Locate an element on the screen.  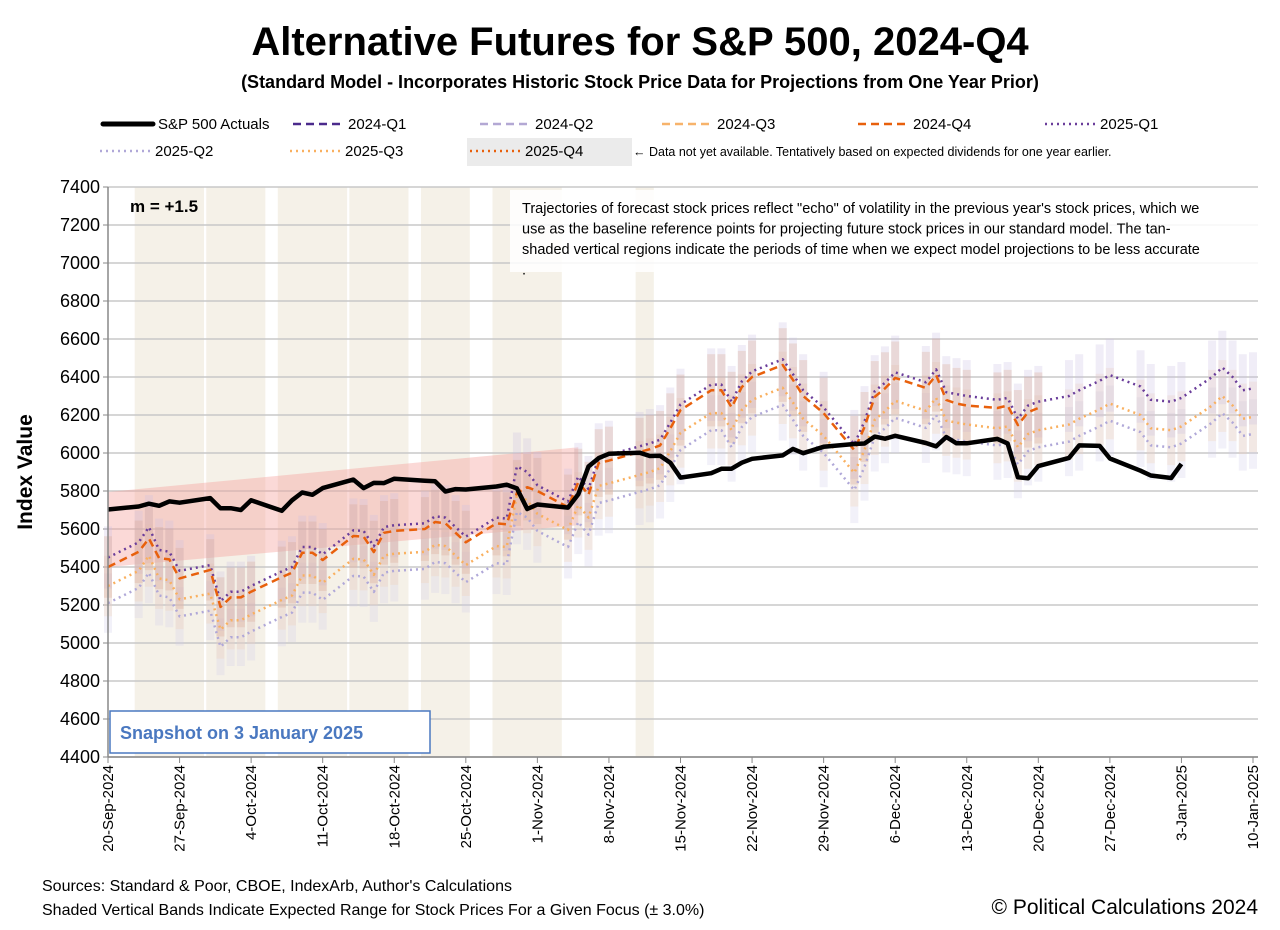
copyright: © Political Calculations 2024 is located at coordinates (1124, 907).